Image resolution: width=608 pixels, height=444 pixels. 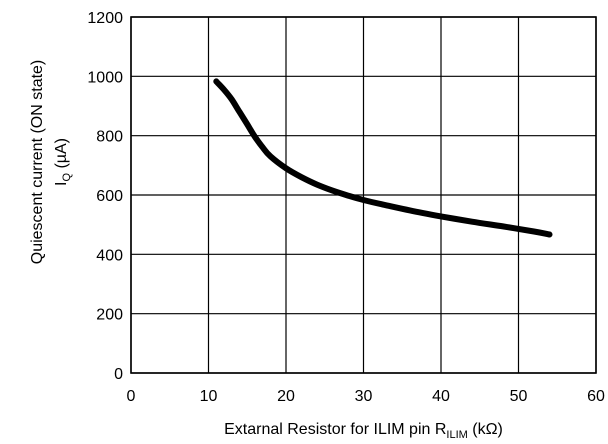 What do you see at coordinates (109, 255) in the screenshot?
I see `y-tick-label: 400` at bounding box center [109, 255].